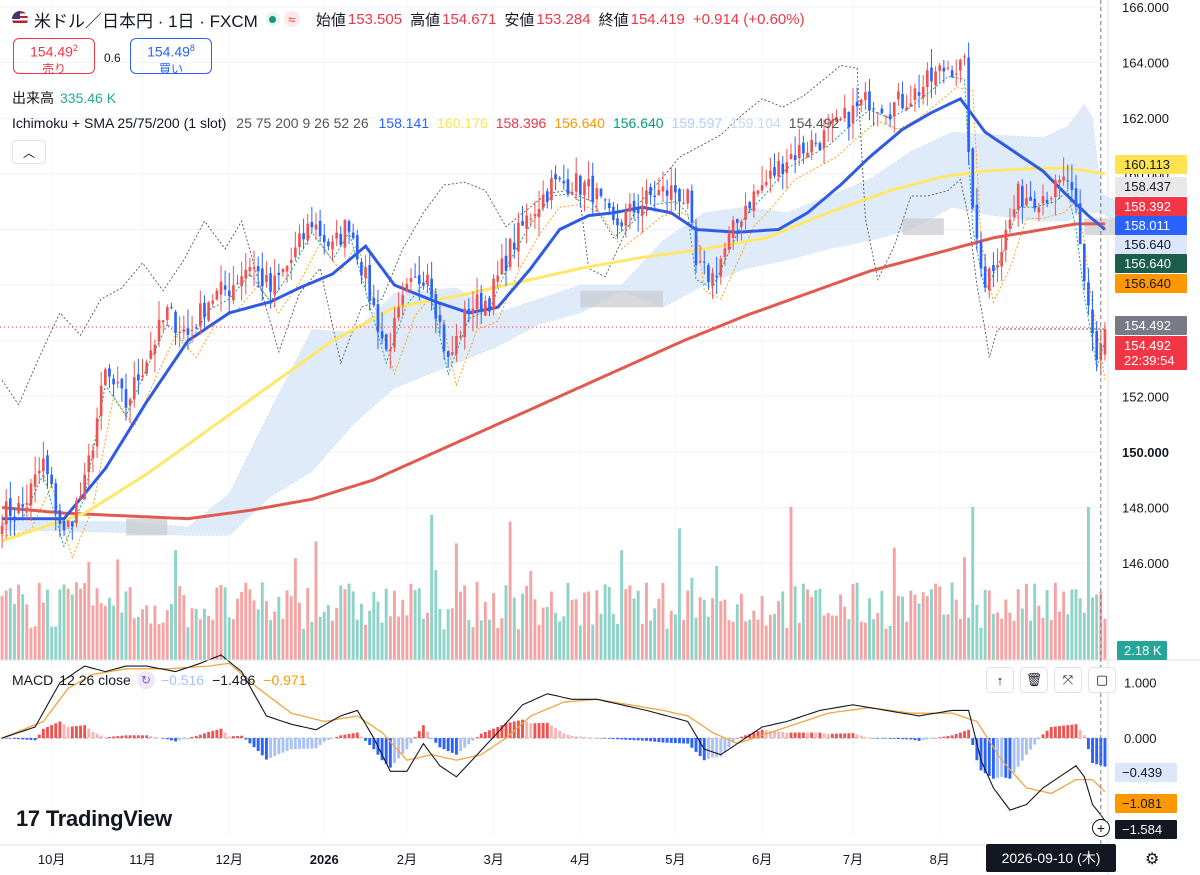 The image size is (1200, 875). What do you see at coordinates (1147, 283) in the screenshot?
I see `price-tag-text: 156.640` at bounding box center [1147, 283].